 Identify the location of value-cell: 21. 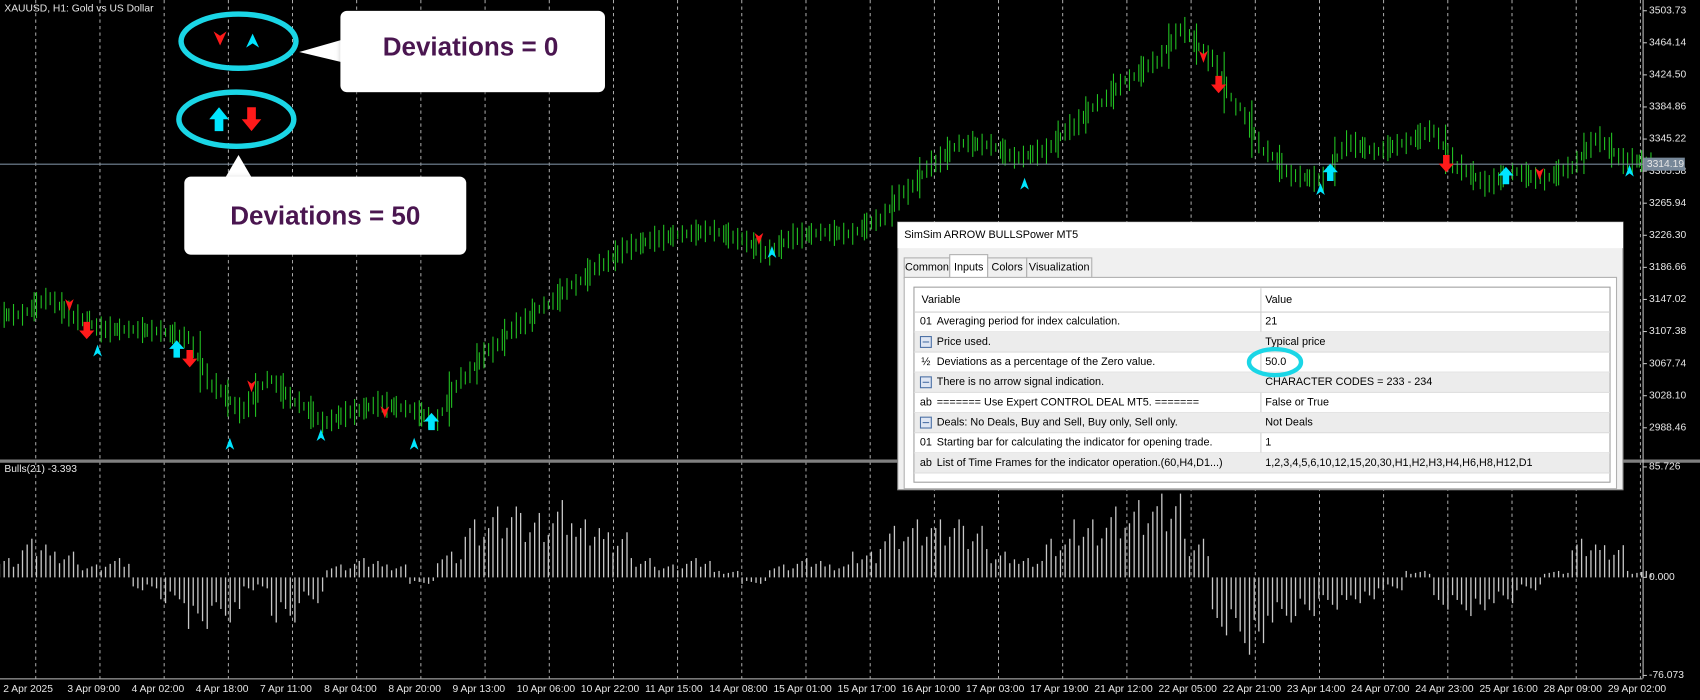
(1271, 322).